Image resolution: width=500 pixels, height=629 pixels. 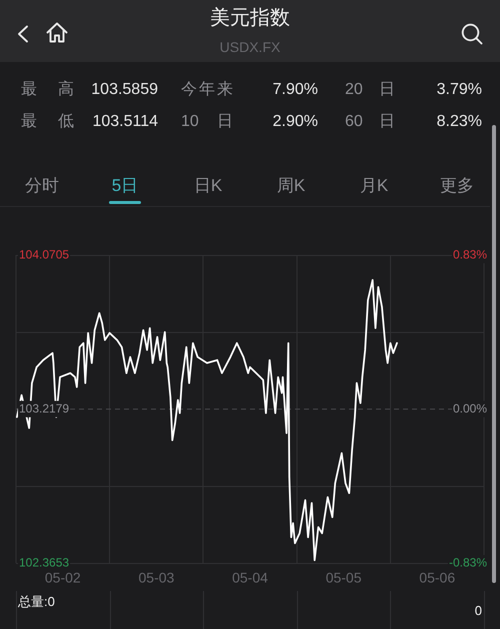 What do you see at coordinates (459, 122) in the screenshot?
I see `text: 8.23%` at bounding box center [459, 122].